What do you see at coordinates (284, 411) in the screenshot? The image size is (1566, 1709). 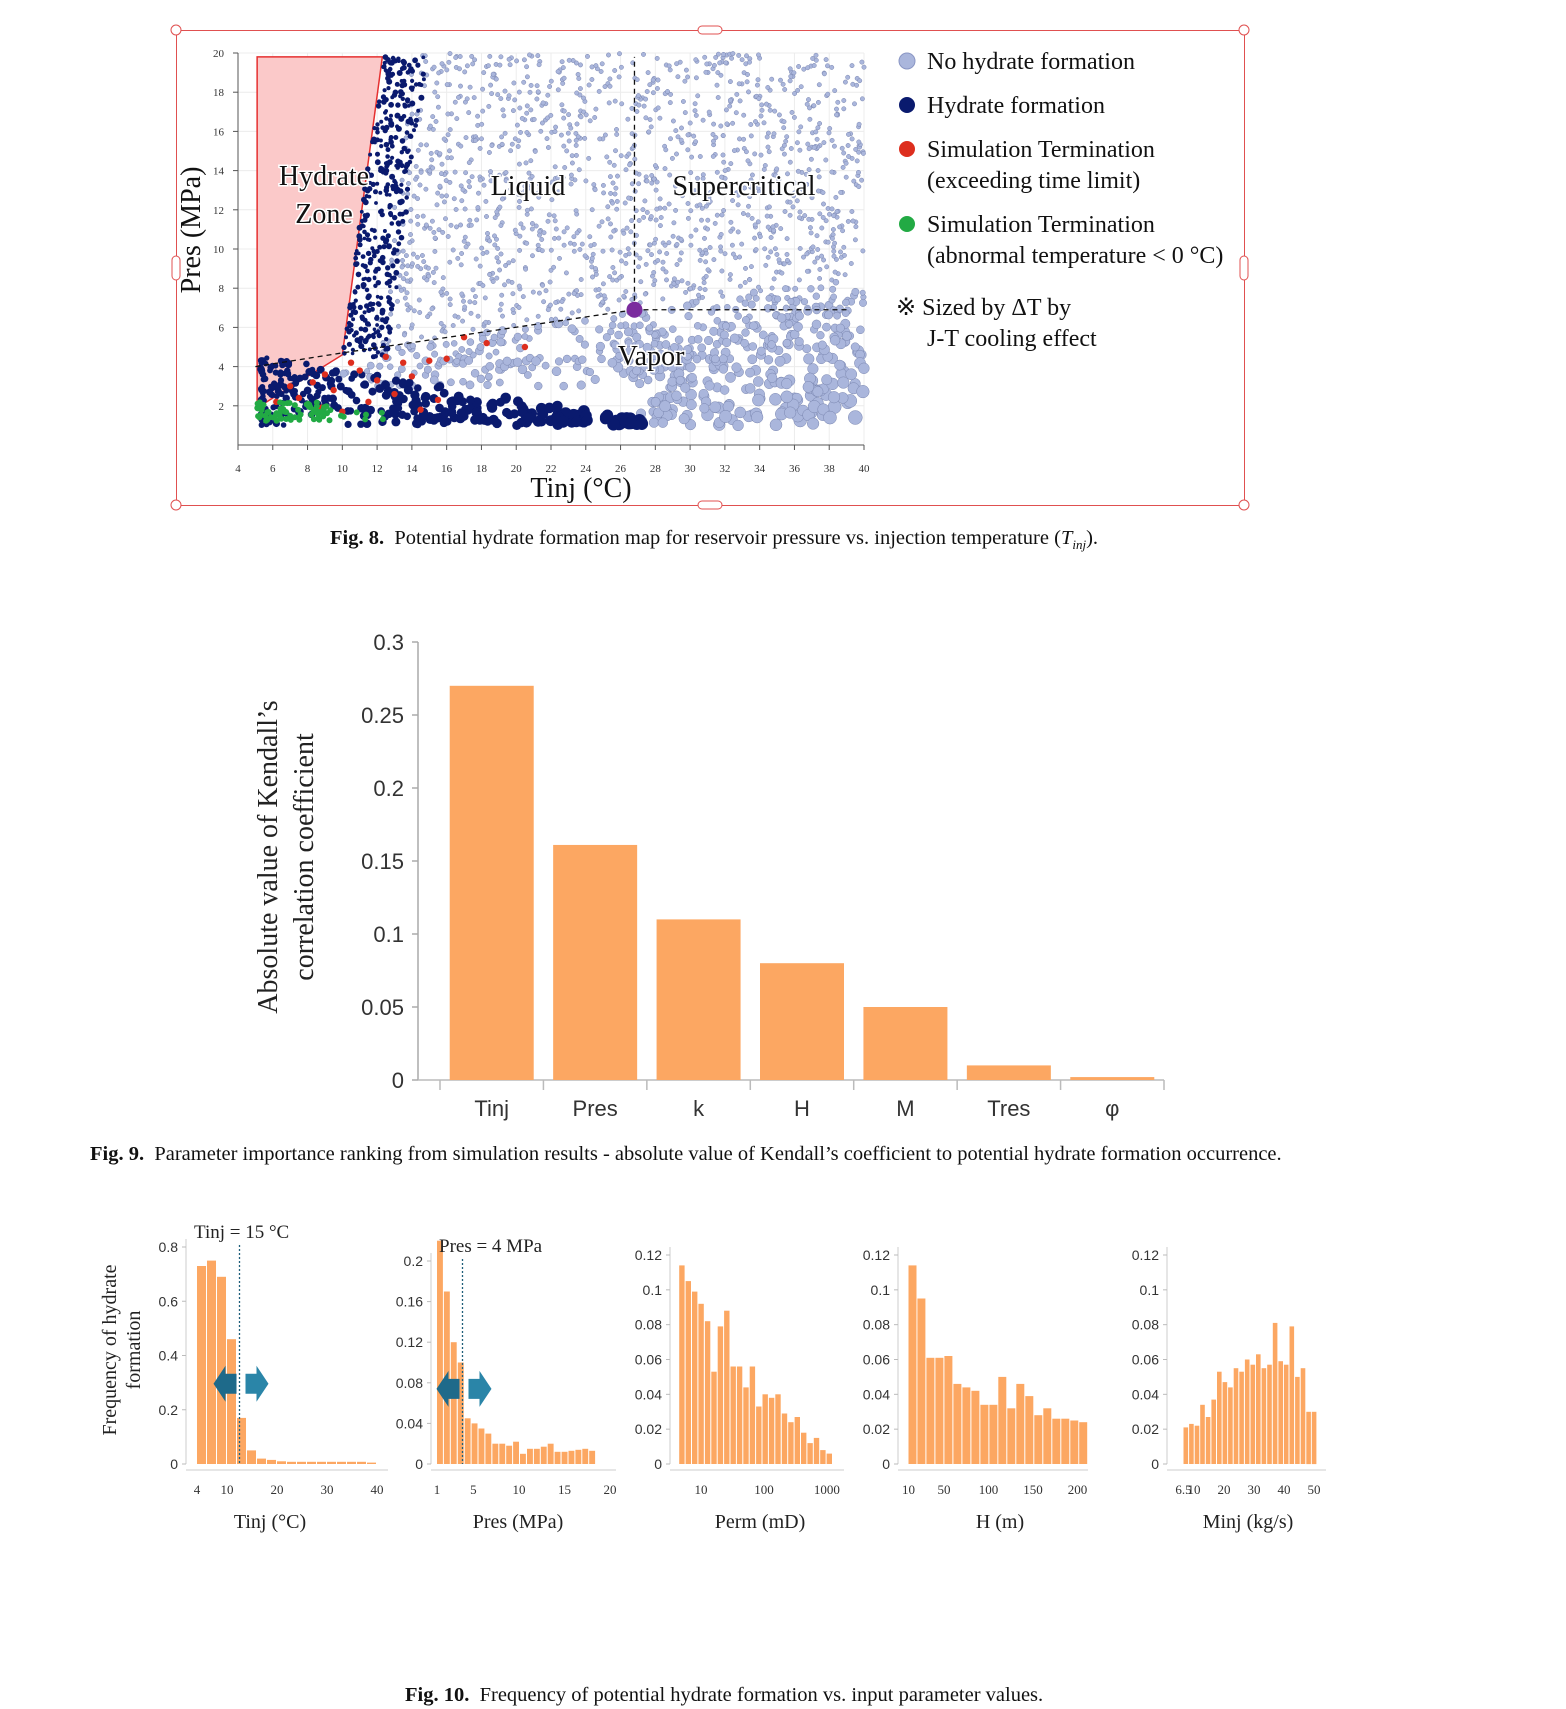 I see `fig8-point-abnormal-temp` at bounding box center [284, 411].